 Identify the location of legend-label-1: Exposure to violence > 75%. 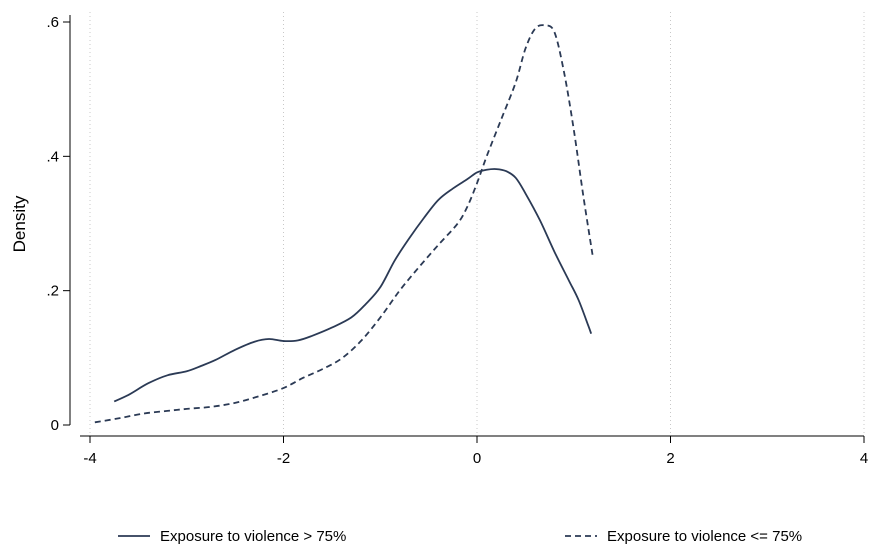
(253, 536).